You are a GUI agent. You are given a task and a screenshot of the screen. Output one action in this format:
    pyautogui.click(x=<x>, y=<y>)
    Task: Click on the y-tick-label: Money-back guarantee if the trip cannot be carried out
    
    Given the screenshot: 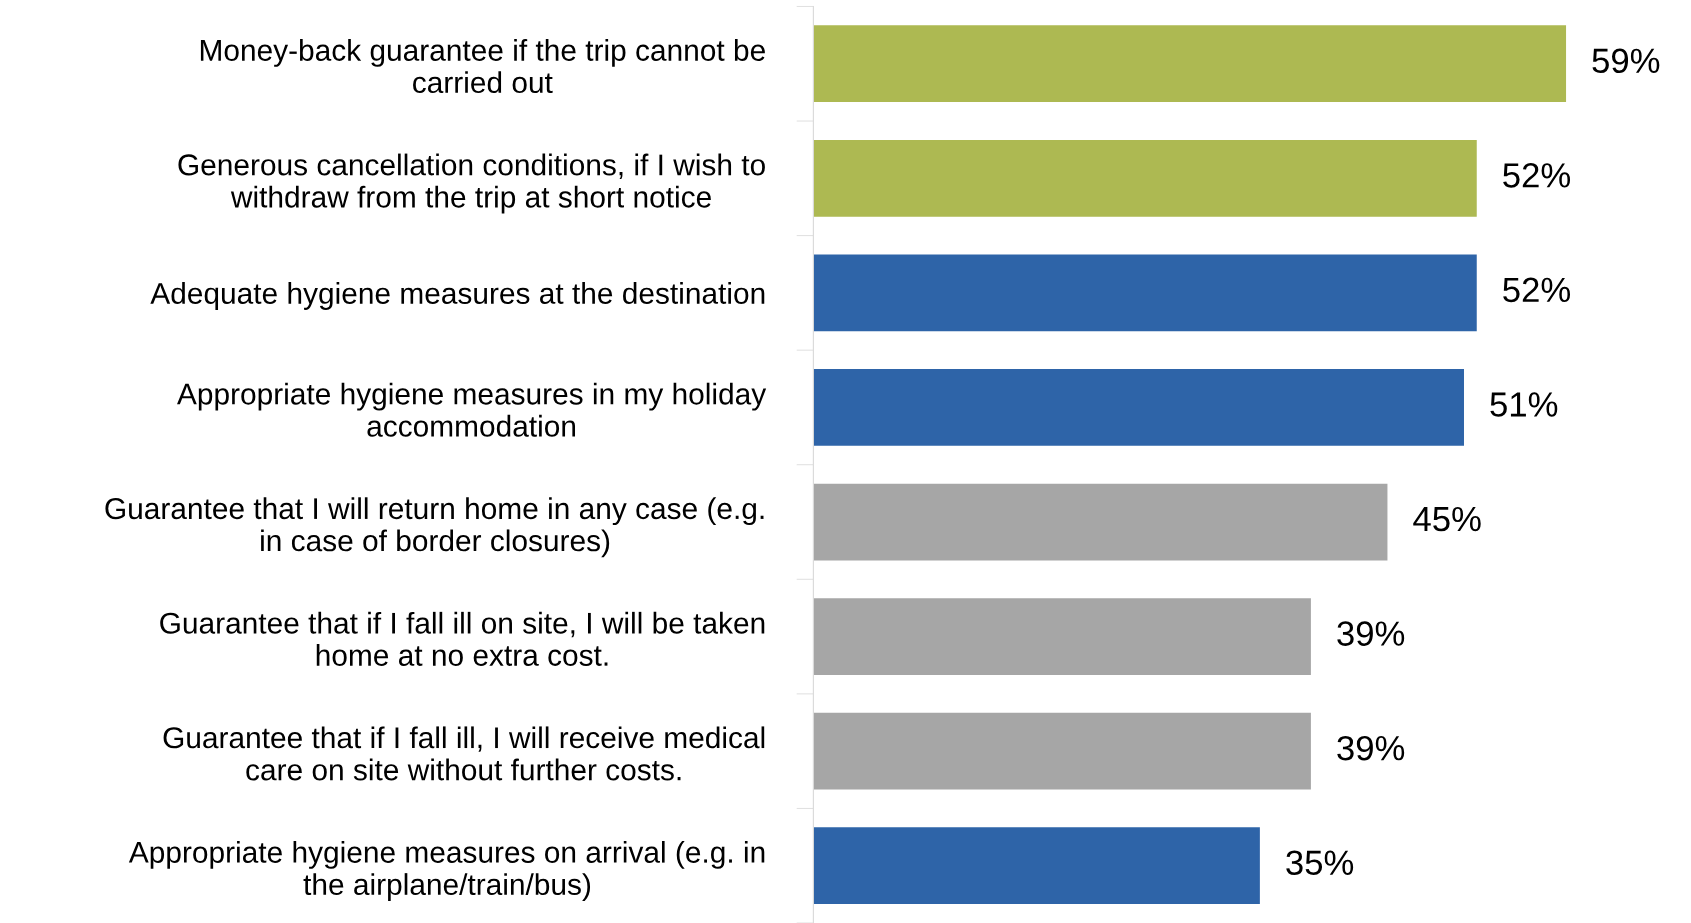 What is the action you would take?
    pyautogui.click(x=482, y=66)
    